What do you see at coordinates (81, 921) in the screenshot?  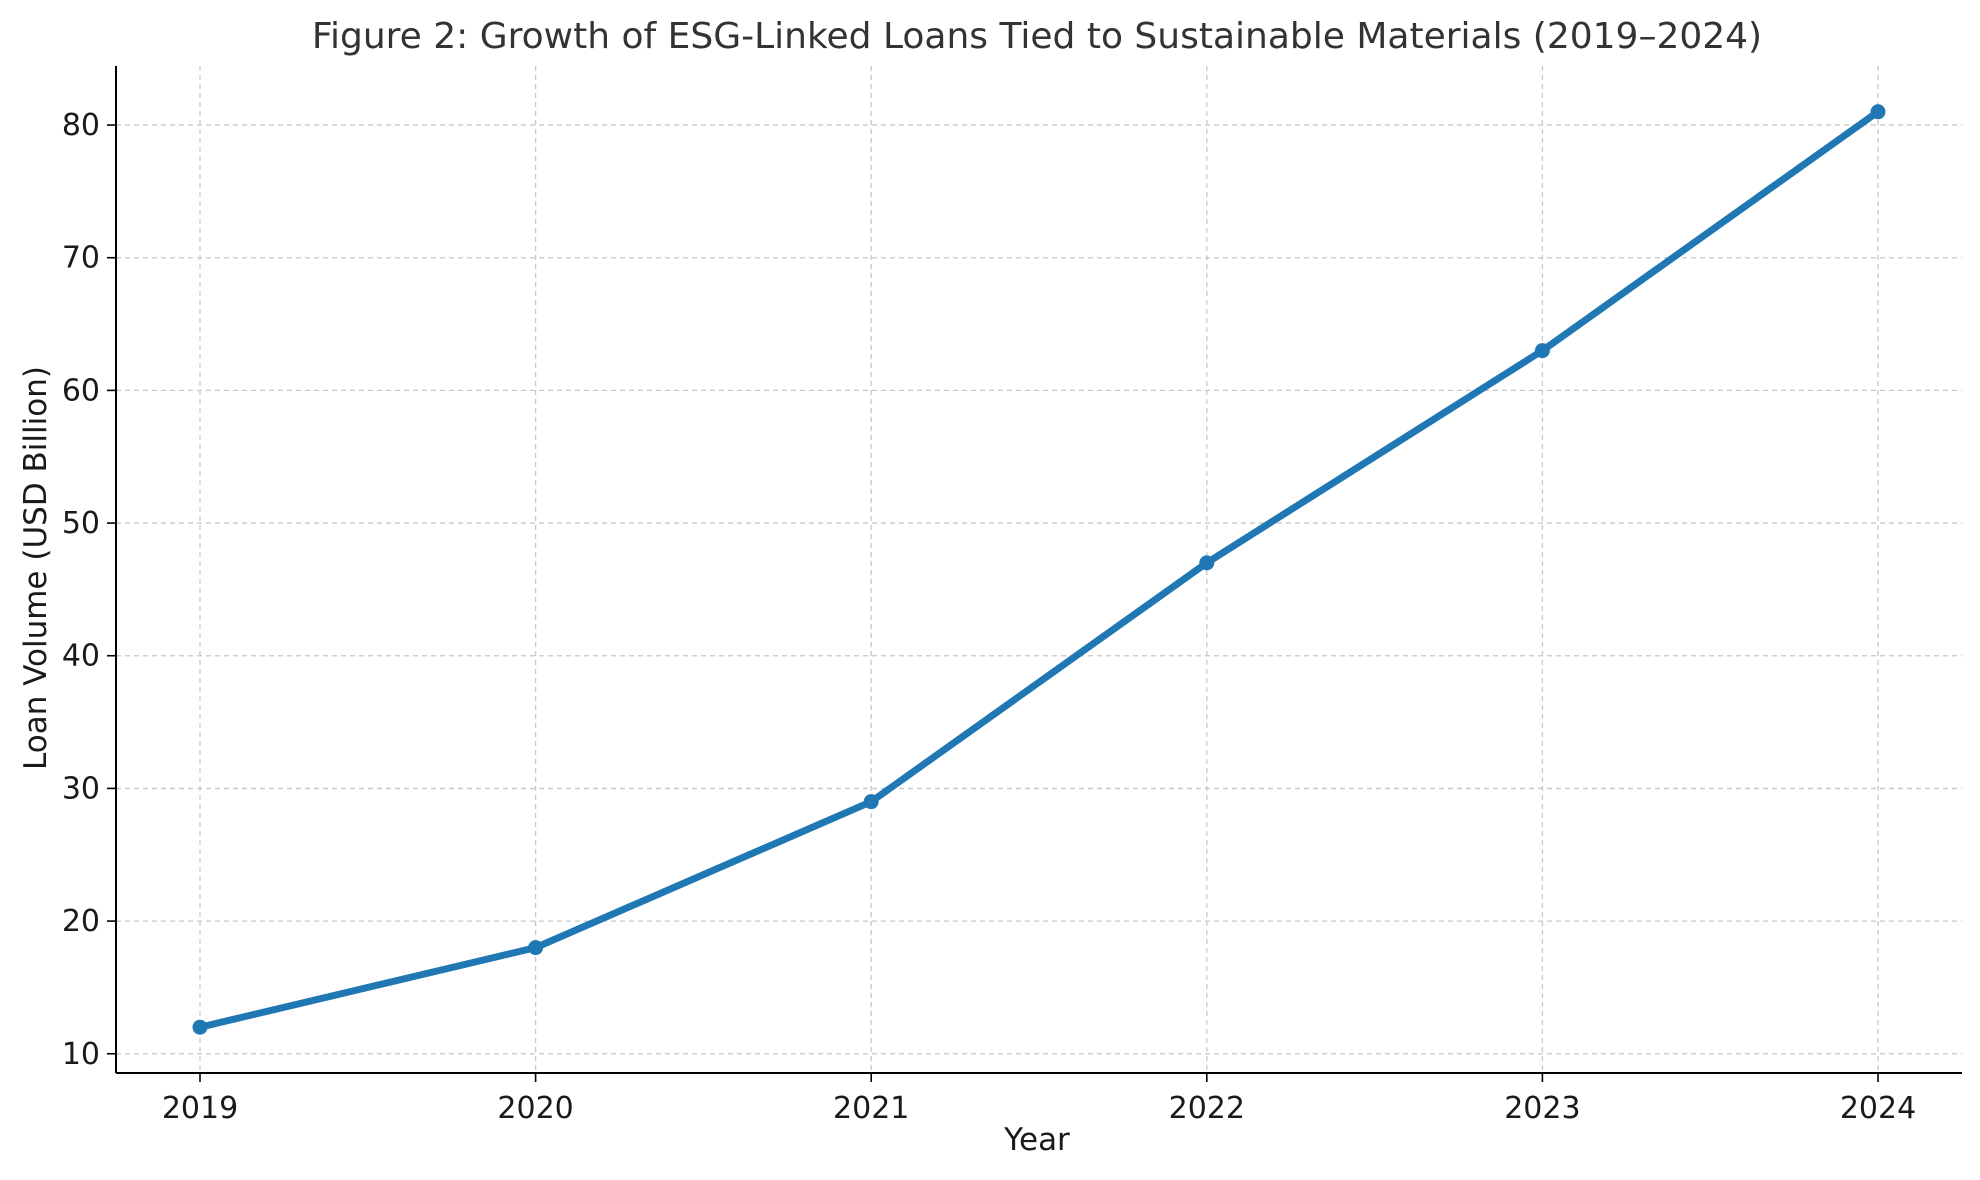 I see `y-tick-label: 20` at bounding box center [81, 921].